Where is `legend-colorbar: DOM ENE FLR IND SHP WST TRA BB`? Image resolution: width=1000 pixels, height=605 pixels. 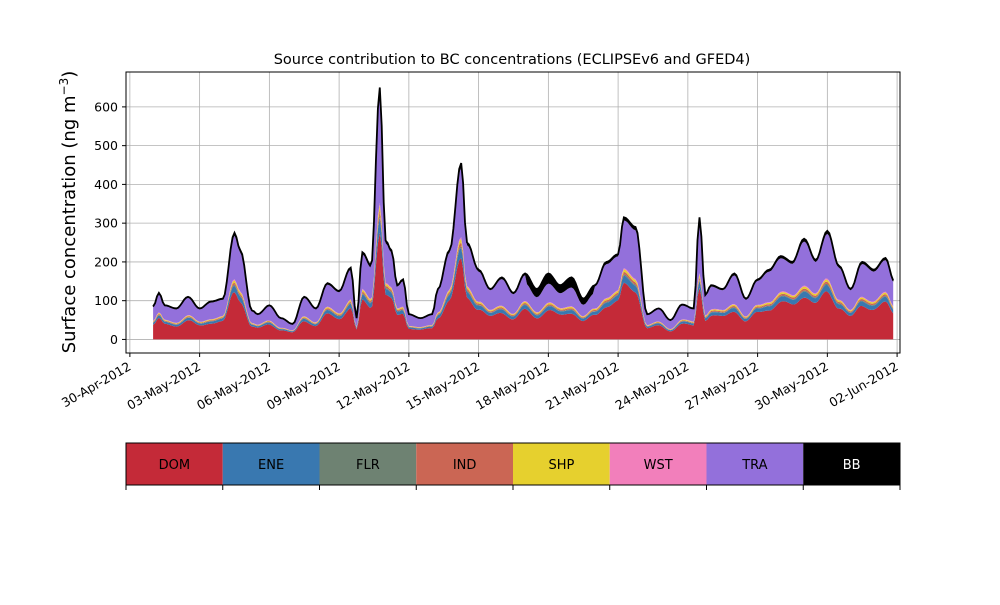
legend-colorbar: DOM ENE FLR IND SHP WST TRA BB is located at coordinates (513, 466).